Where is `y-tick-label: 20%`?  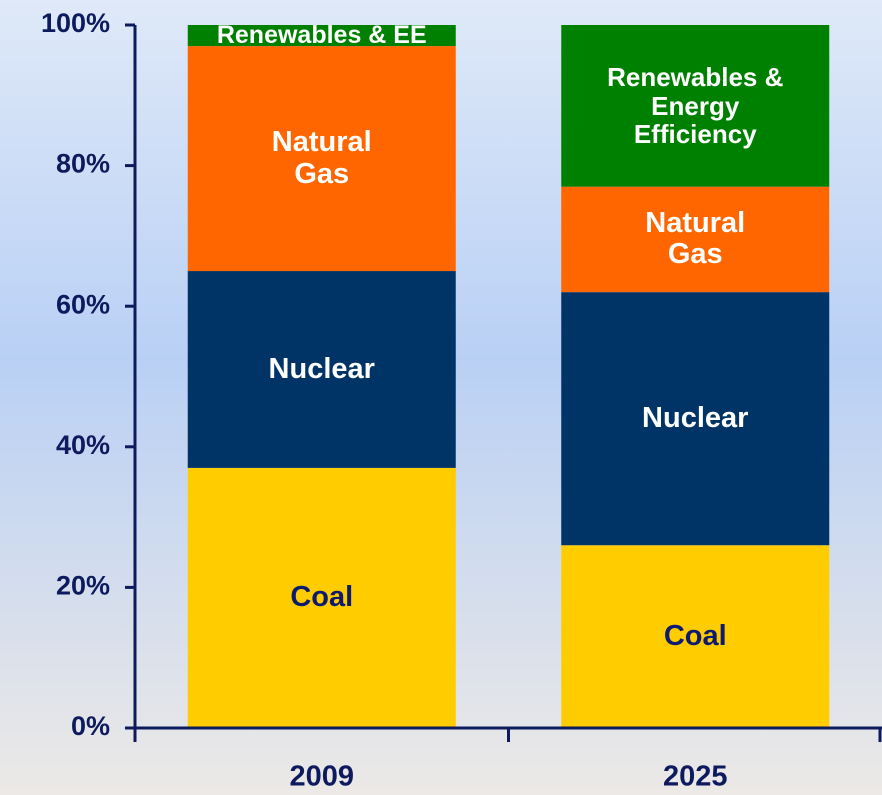 y-tick-label: 20% is located at coordinates (83, 586).